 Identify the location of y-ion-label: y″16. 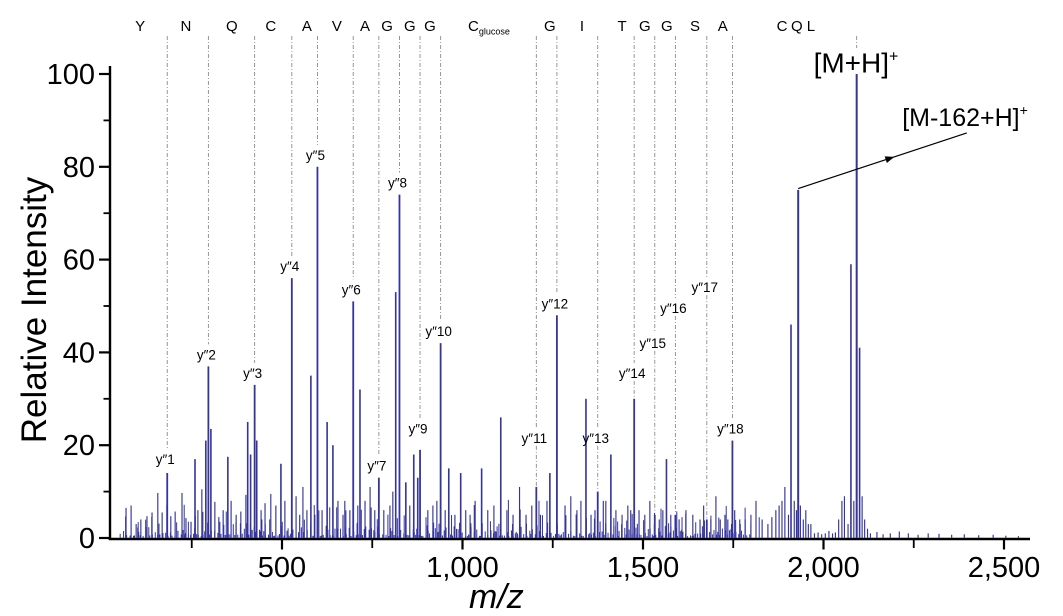
(673, 308).